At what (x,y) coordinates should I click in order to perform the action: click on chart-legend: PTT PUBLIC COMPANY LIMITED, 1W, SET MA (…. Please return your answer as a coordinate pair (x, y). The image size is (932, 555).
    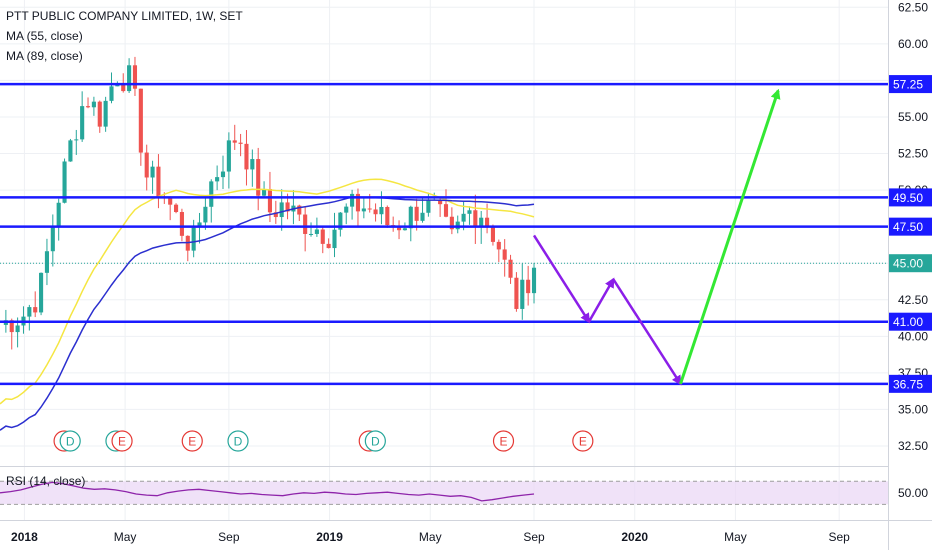
    Looking at the image, I should click on (124, 36).